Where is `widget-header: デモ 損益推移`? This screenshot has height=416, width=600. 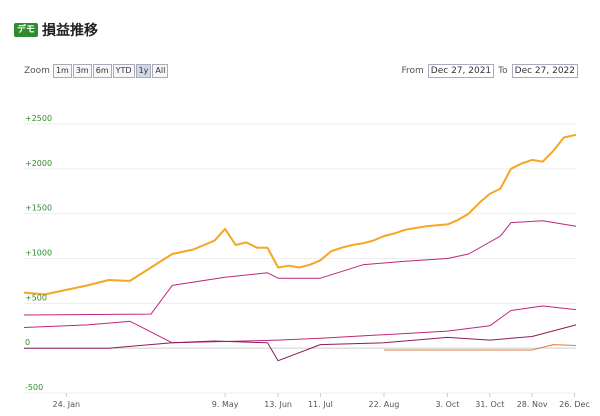 widget-header: デモ 損益推移 is located at coordinates (56, 30).